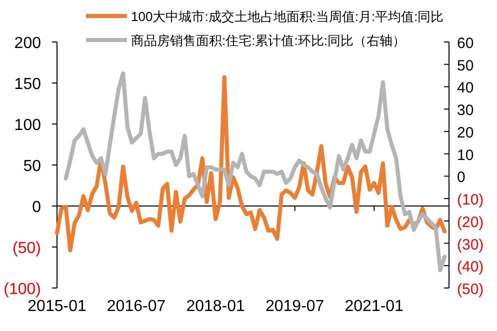  What do you see at coordinates (465, 155) in the screenshot?
I see `y2-tick-label: 10` at bounding box center [465, 155].